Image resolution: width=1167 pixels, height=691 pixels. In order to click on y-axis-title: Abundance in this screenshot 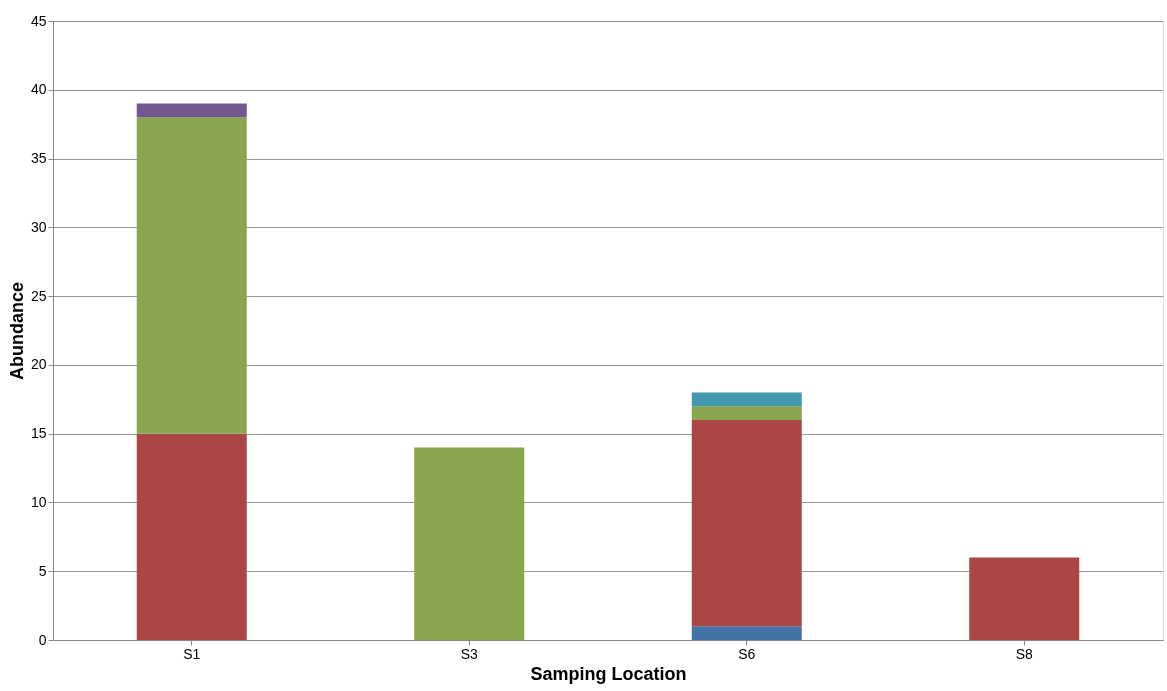, I will do `click(16, 331)`.